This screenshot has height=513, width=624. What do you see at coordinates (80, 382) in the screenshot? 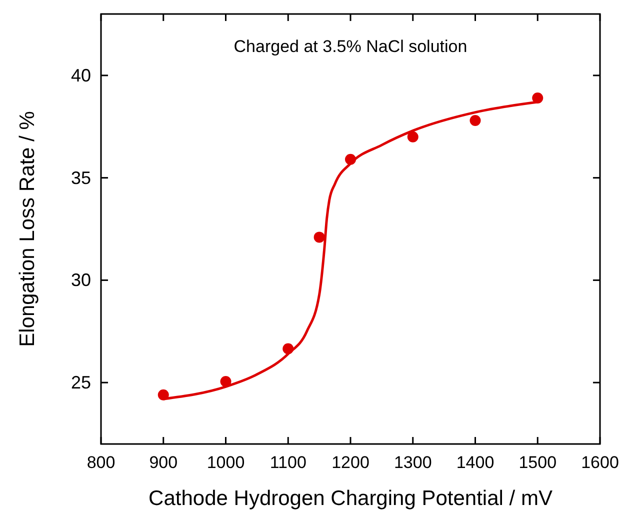
I see `y-tick-label: 25` at bounding box center [80, 382].